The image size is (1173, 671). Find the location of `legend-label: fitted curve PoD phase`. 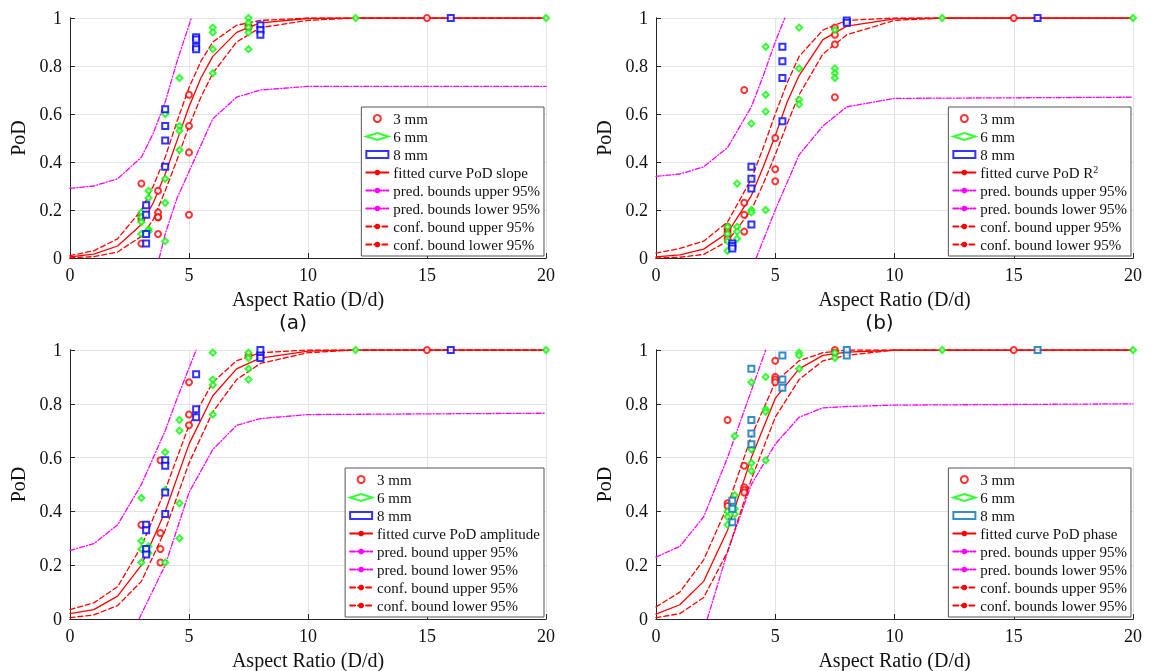

legend-label: fitted curve PoD phase is located at coordinates (1049, 533).